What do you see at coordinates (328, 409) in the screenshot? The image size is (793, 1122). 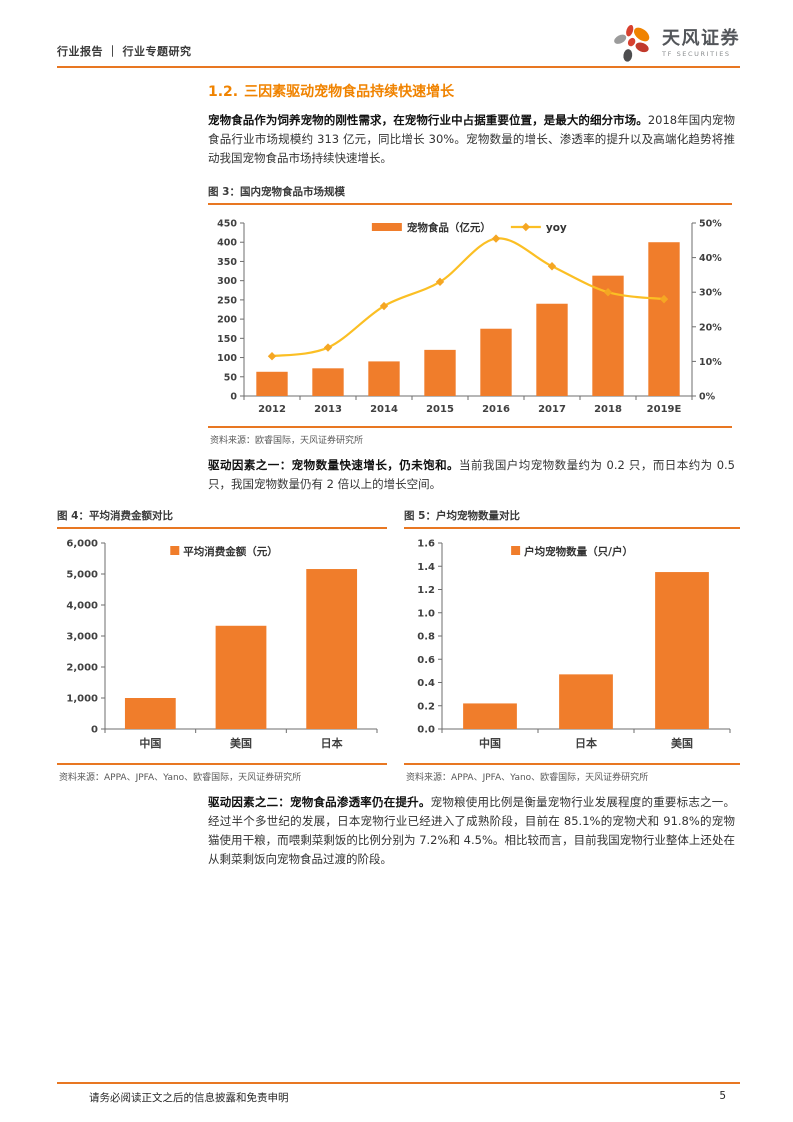 I see `svg-text: 2013` at bounding box center [328, 409].